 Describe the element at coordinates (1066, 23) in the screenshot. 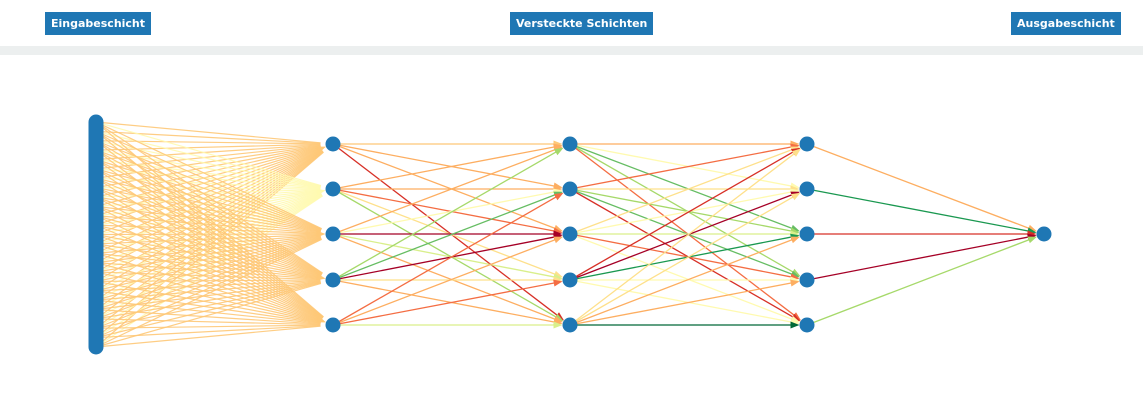

I see `output-layer-label: Ausgabeschicht` at that location.